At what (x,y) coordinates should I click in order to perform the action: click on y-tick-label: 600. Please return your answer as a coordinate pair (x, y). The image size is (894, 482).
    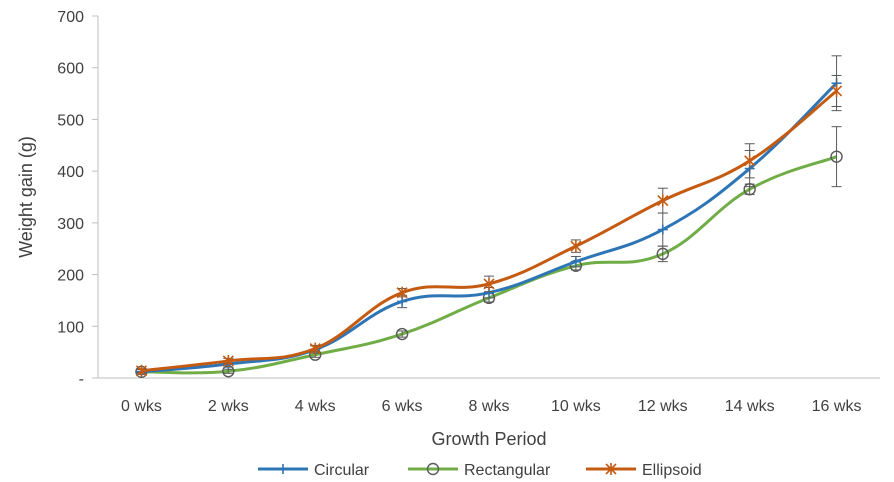
    Looking at the image, I should click on (70, 69).